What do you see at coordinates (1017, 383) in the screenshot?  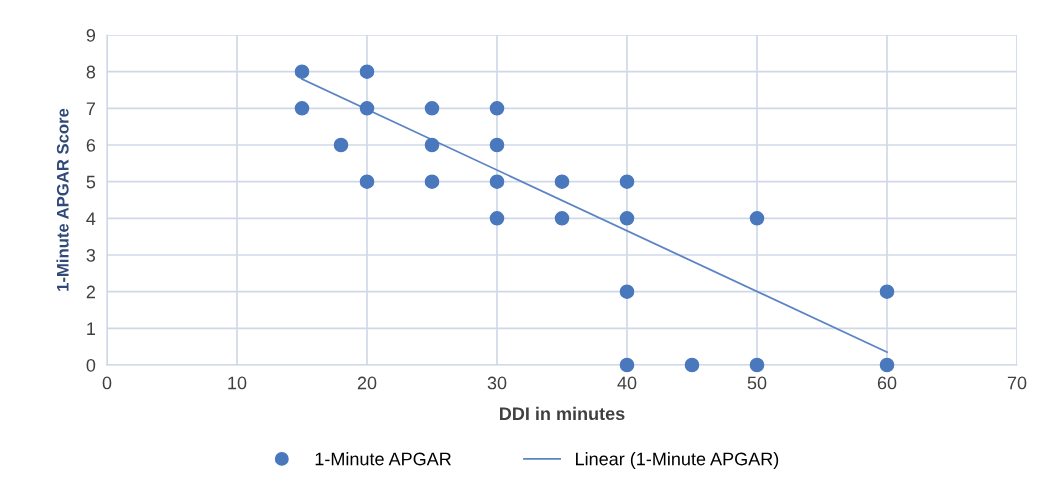 I see `x-tick-label: 70` at bounding box center [1017, 383].